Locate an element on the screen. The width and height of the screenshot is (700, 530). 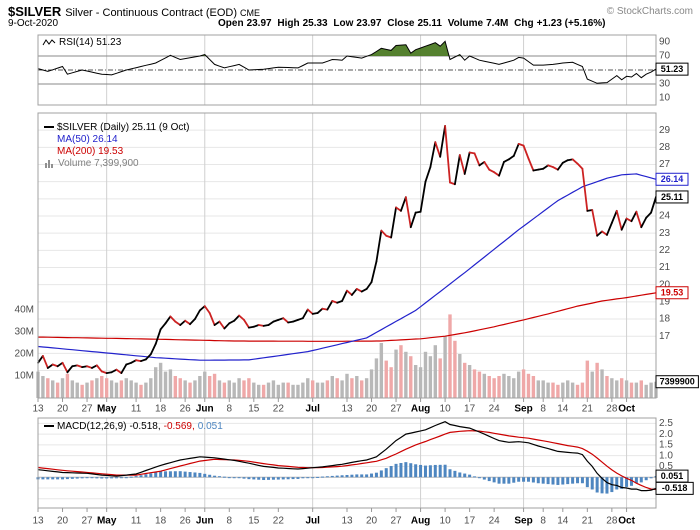
last-value-label: 26.14 is located at coordinates (672, 179).